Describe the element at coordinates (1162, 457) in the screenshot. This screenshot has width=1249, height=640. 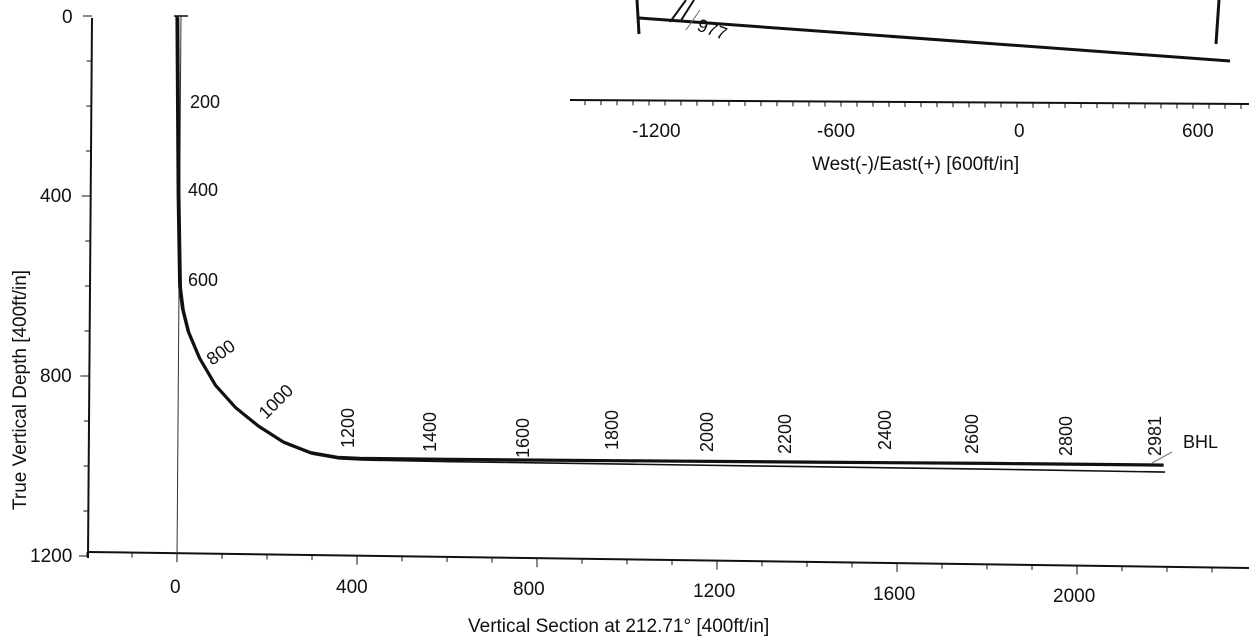
I see `bhl-pointer` at that location.